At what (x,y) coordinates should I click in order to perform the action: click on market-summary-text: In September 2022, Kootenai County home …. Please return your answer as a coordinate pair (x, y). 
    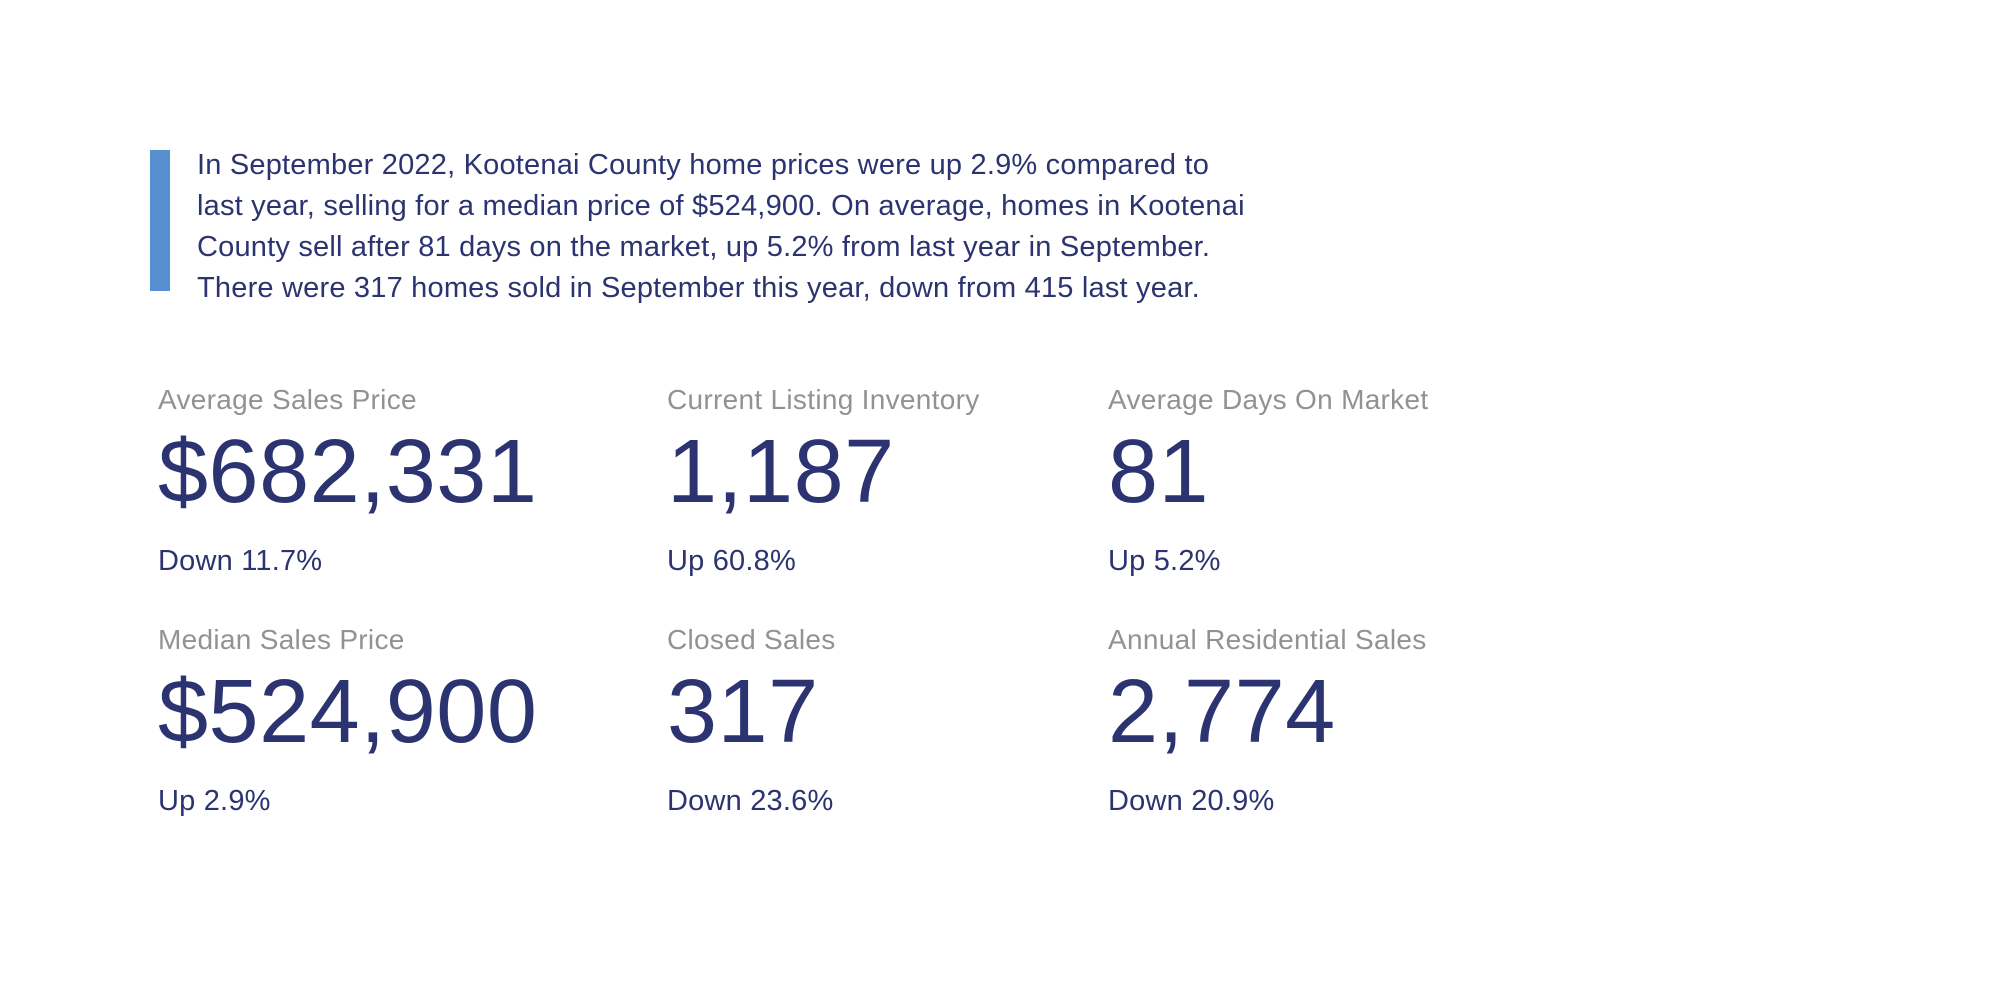
    Looking at the image, I should click on (721, 227).